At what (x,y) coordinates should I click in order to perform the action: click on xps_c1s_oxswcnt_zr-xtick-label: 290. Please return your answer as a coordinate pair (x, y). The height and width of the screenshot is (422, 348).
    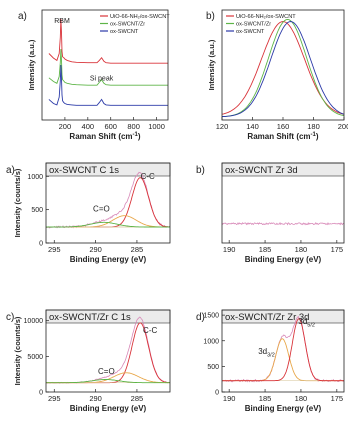
    Looking at the image, I should click on (95, 398).